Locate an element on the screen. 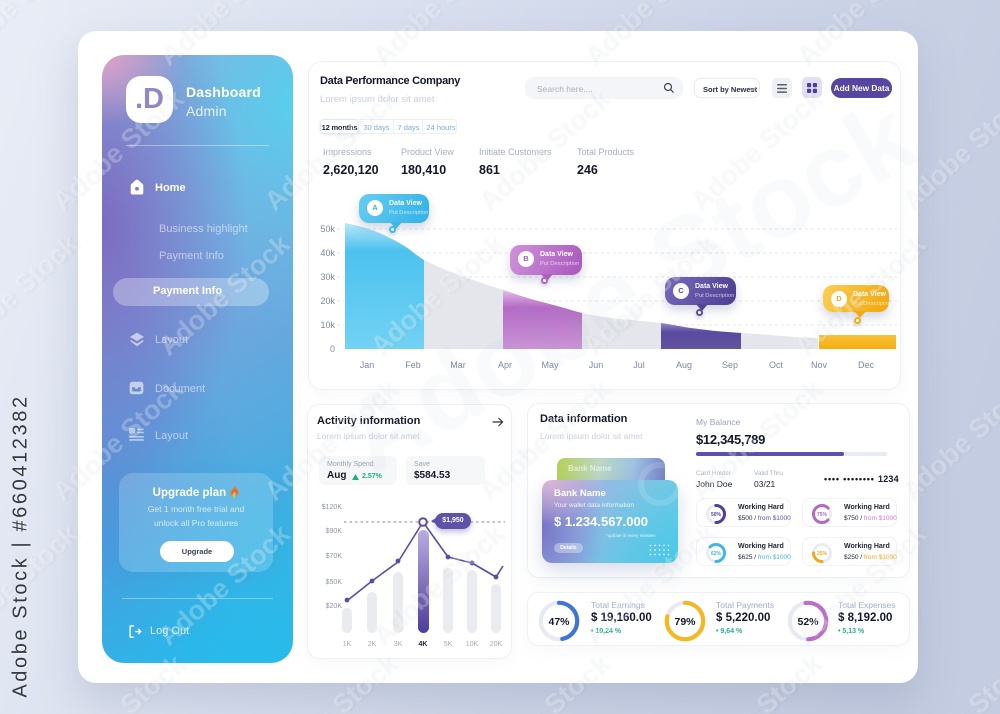 This screenshot has width=1000, height=714. svg-text: Sep is located at coordinates (730, 365).